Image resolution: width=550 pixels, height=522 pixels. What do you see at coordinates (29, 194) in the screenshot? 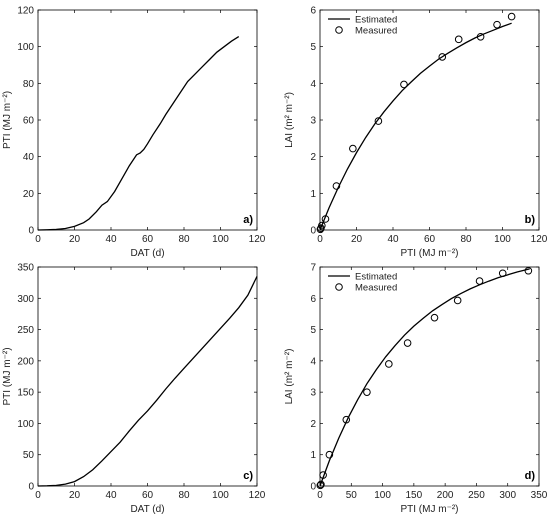
I see `y-tick-label: 20` at bounding box center [29, 194].